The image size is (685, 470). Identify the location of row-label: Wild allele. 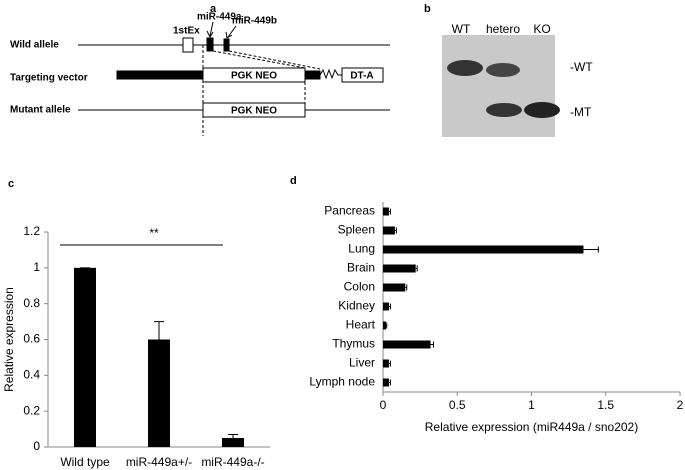
(34, 45).